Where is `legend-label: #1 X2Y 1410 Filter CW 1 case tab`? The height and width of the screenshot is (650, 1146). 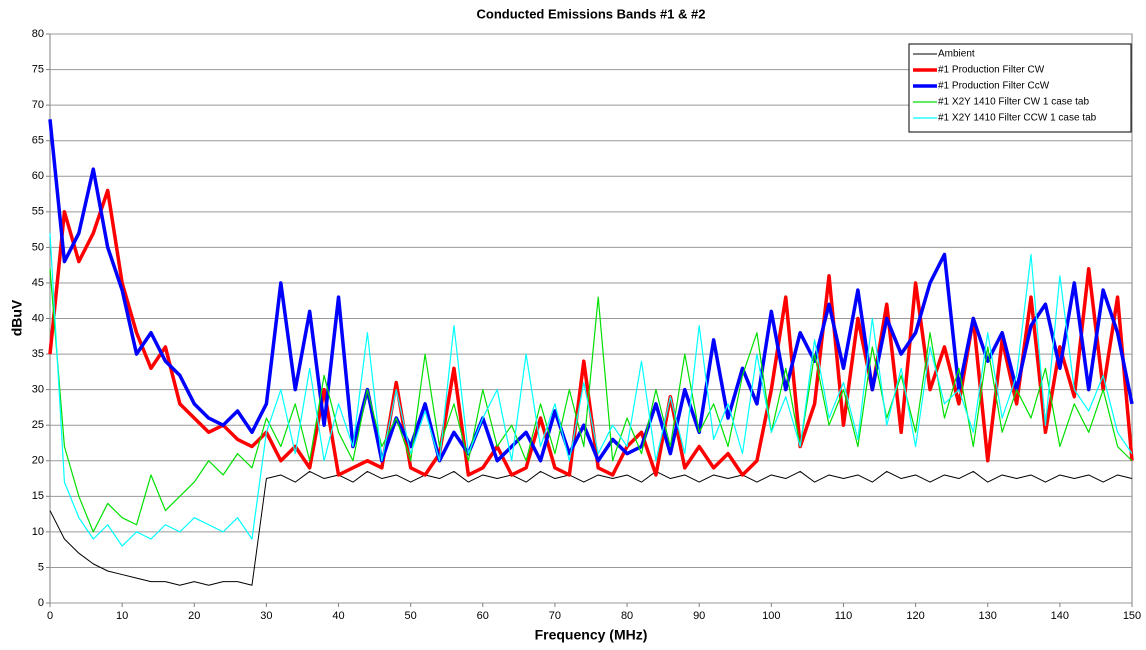 legend-label: #1 X2Y 1410 Filter CW 1 case tab is located at coordinates (1013, 102).